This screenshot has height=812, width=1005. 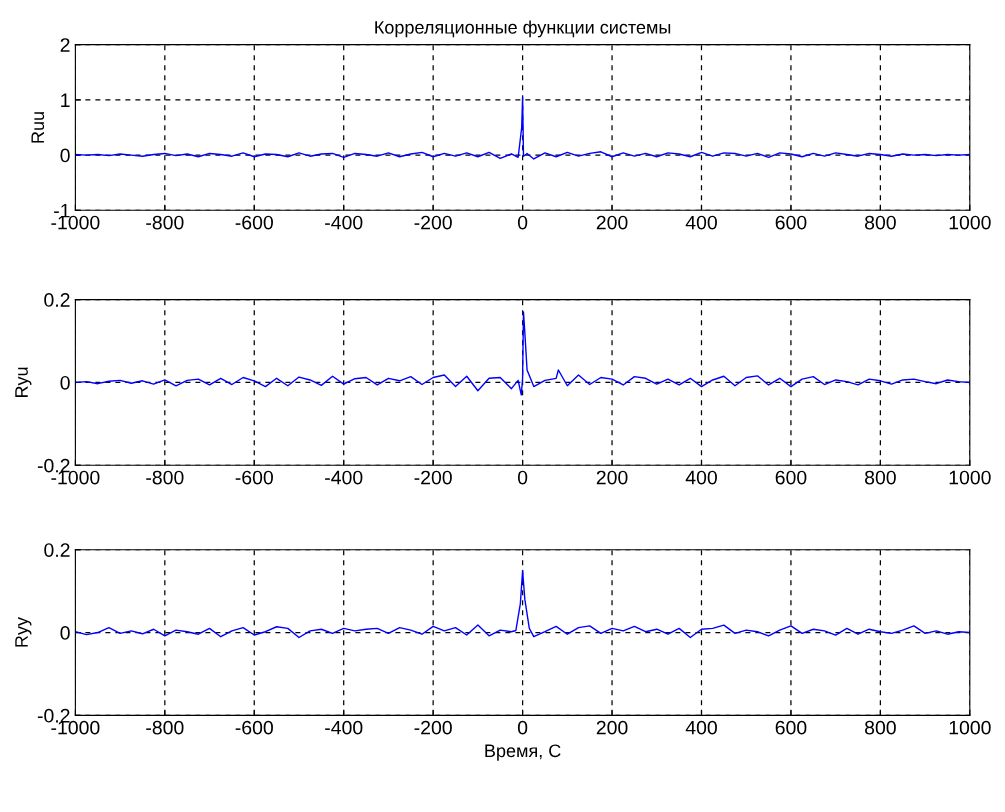 What do you see at coordinates (23, 632) in the screenshot?
I see `y-axis-title: Ryy` at bounding box center [23, 632].